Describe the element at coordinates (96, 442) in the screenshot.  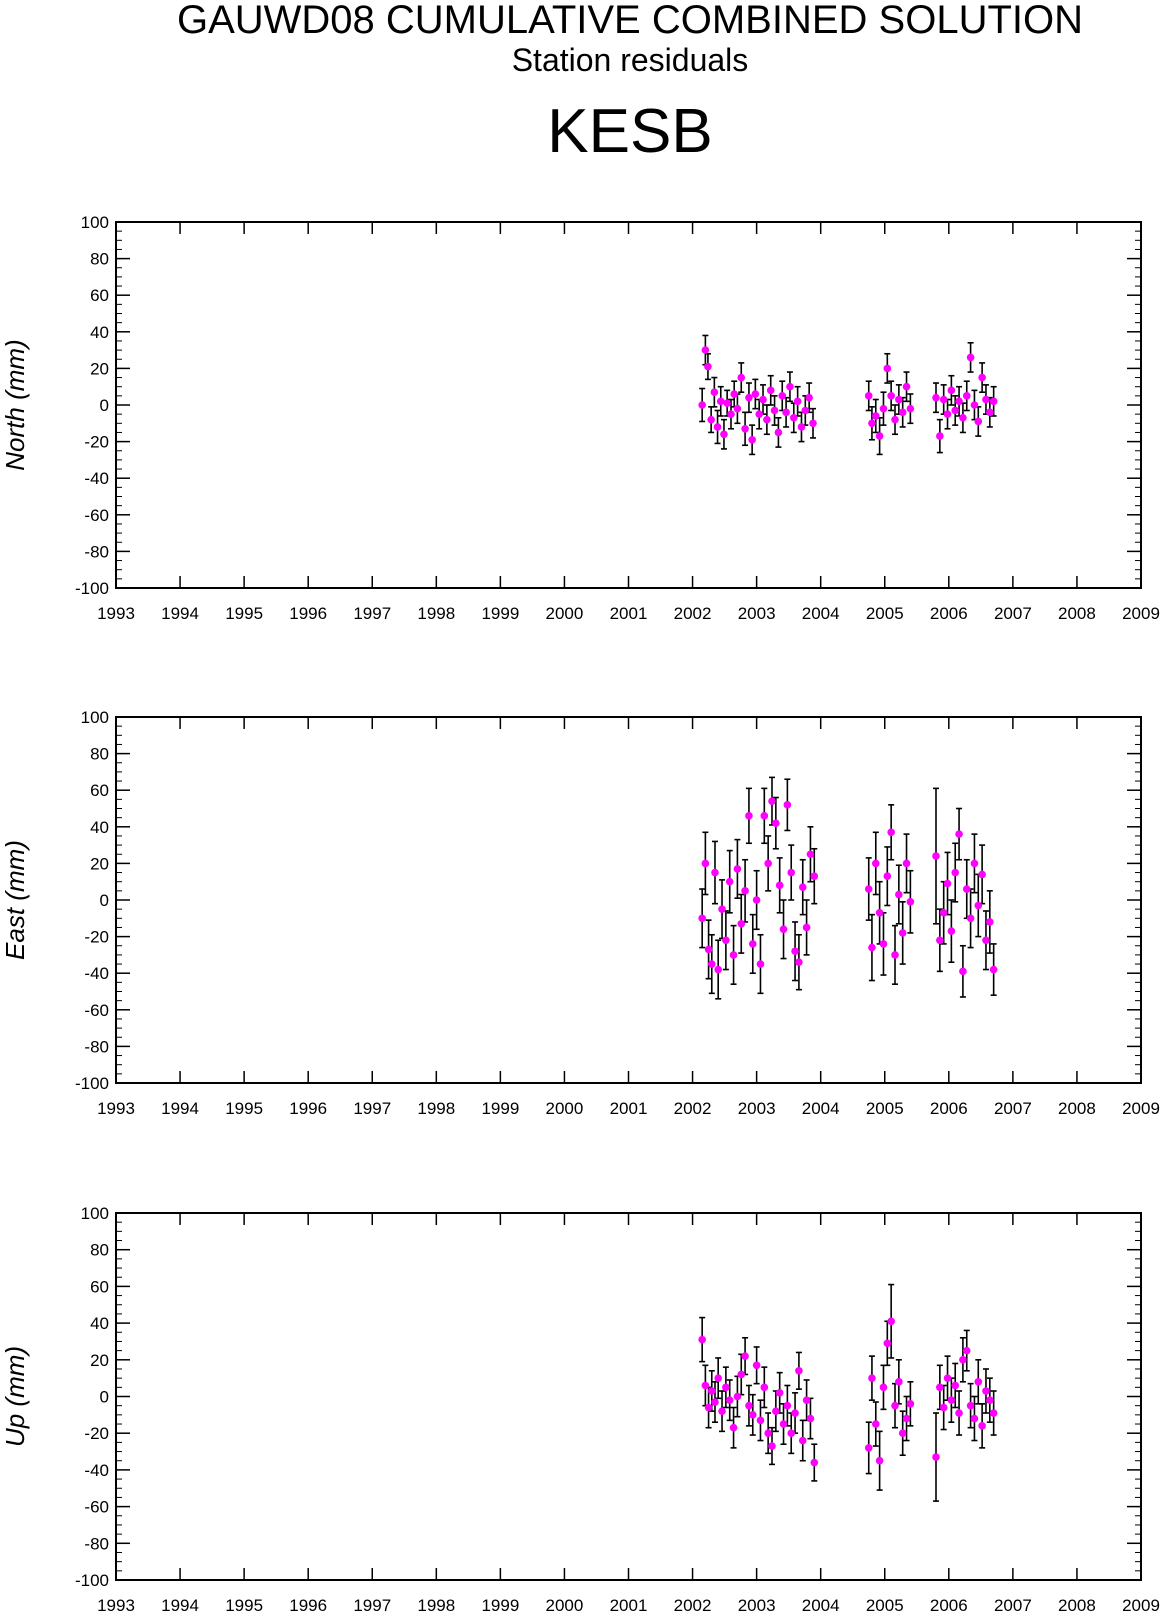
I see `y-tick-label: -20` at that location.